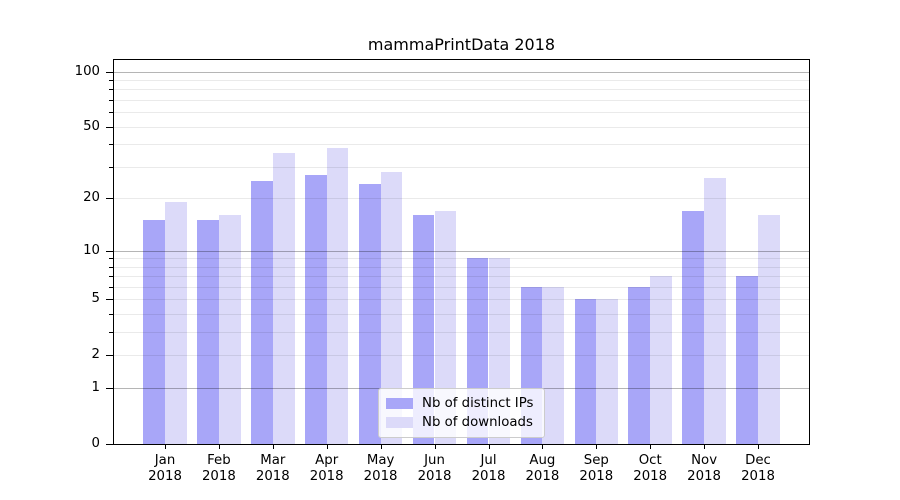  I want to click on bar-downloads-jun, so click(445, 327).